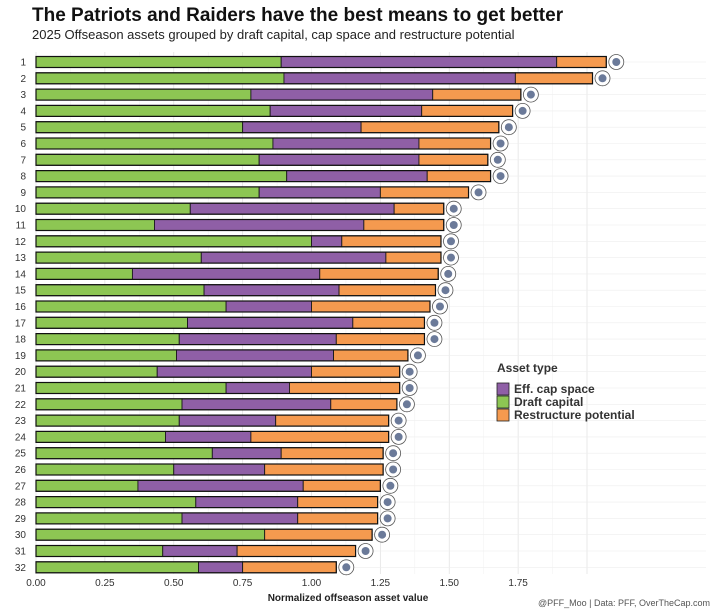  Describe the element at coordinates (243, 583) in the screenshot. I see `x-tick-label: 0.75` at that location.